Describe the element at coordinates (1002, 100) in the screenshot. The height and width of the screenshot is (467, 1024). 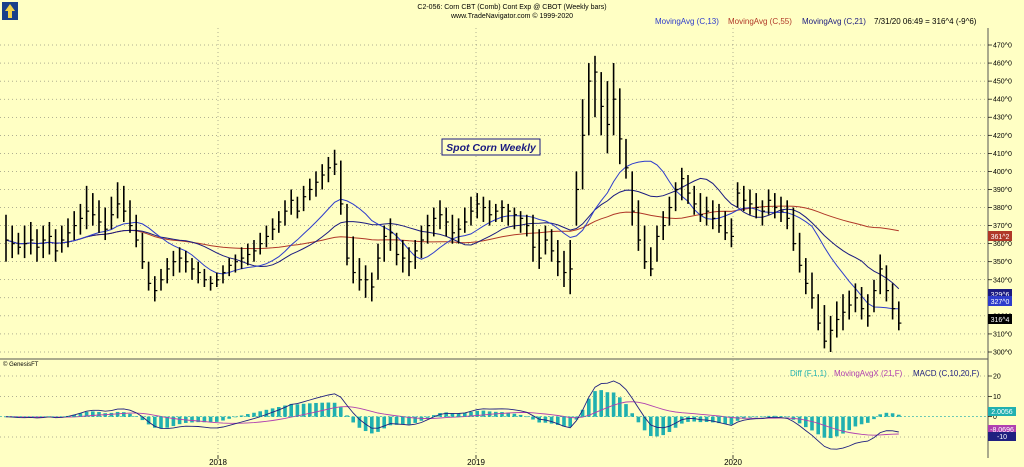
I see `price-tick-label: 440^0` at that location.